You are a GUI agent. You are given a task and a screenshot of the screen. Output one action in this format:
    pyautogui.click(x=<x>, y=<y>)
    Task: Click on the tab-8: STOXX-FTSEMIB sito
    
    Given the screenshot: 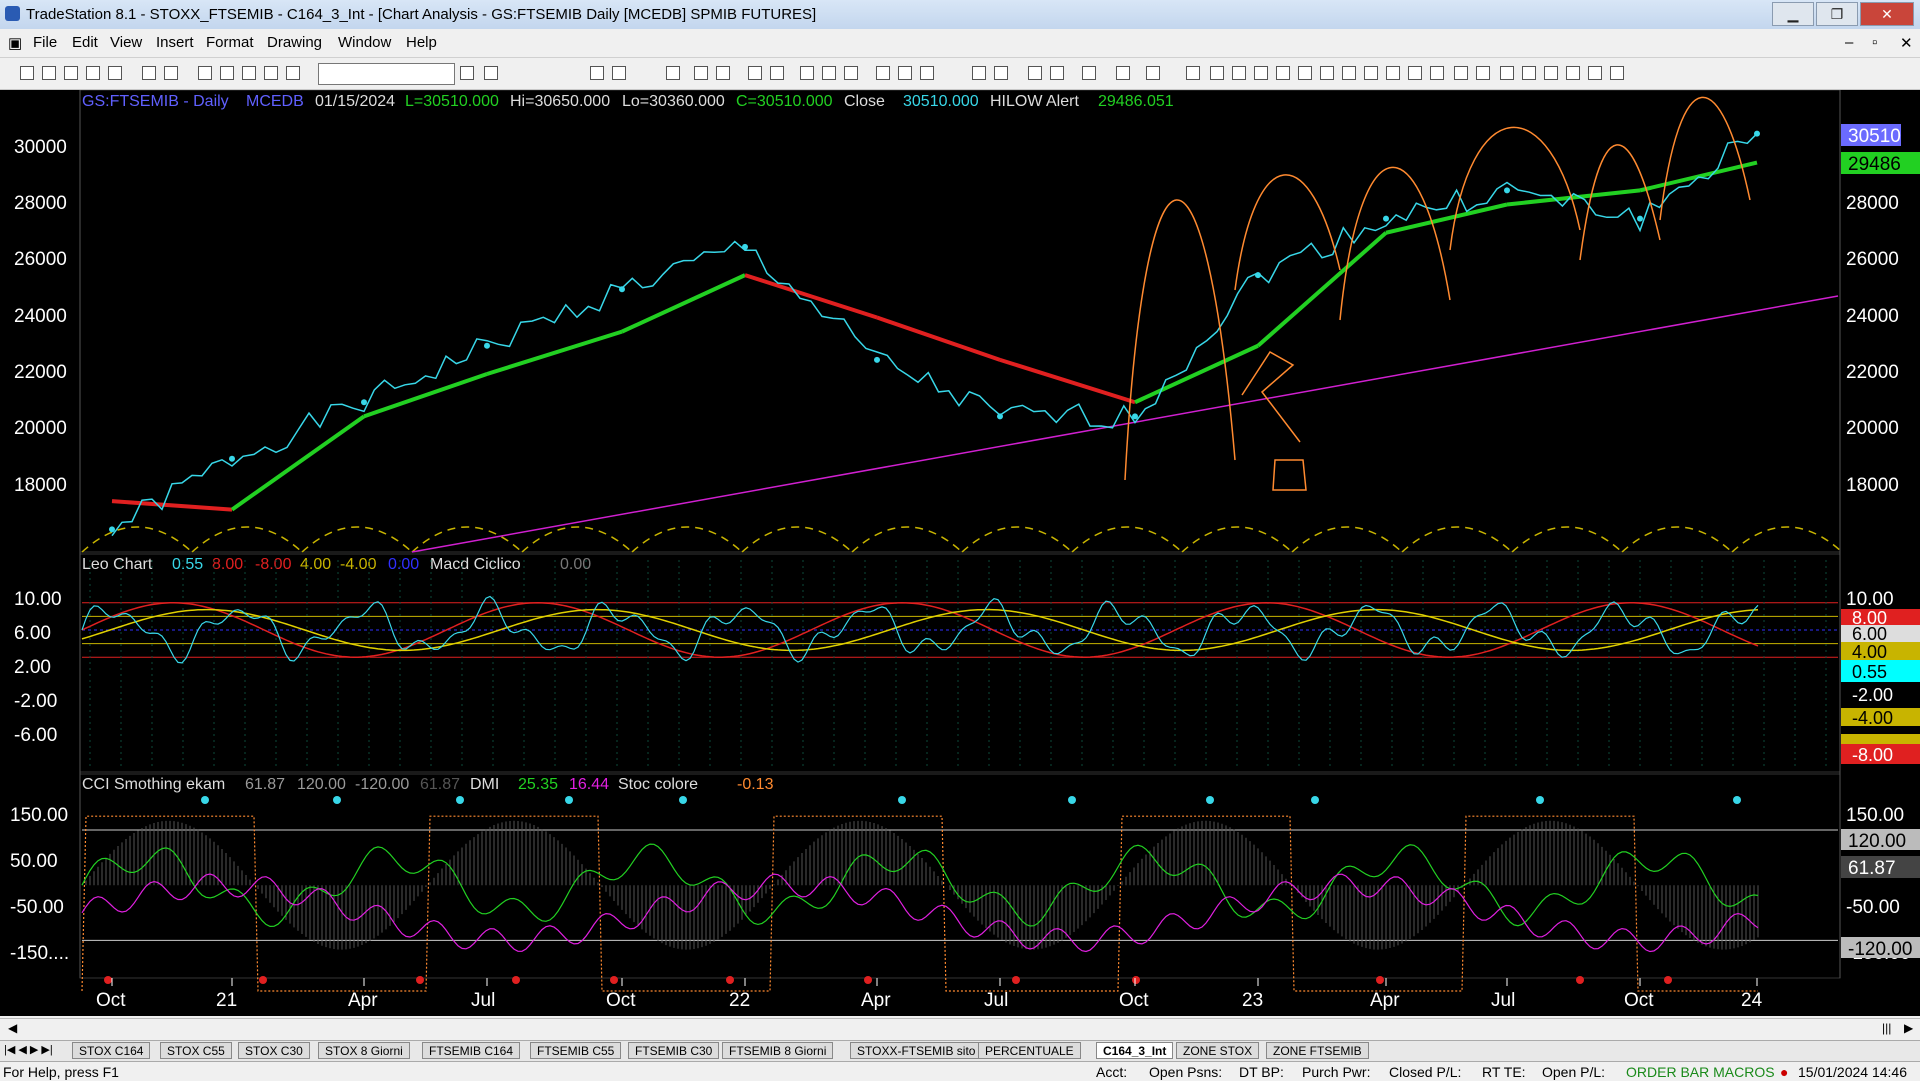 What is the action you would take?
    pyautogui.click(x=916, y=1050)
    